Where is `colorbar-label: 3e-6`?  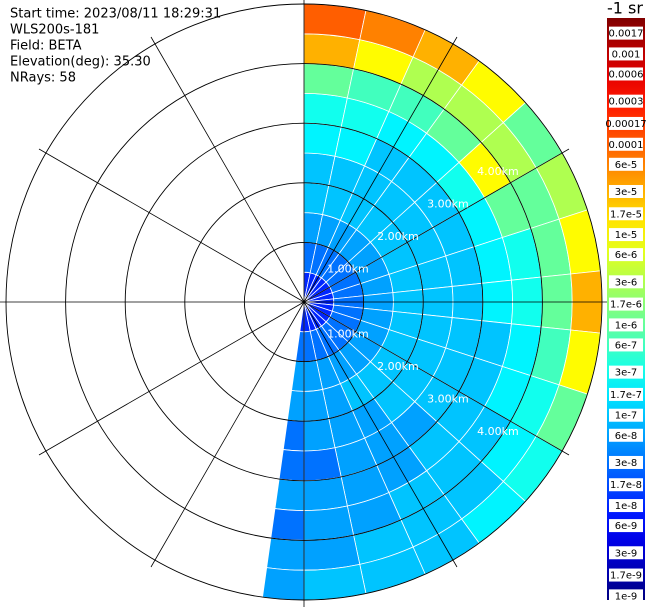
colorbar-label: 3e-6 is located at coordinates (626, 282).